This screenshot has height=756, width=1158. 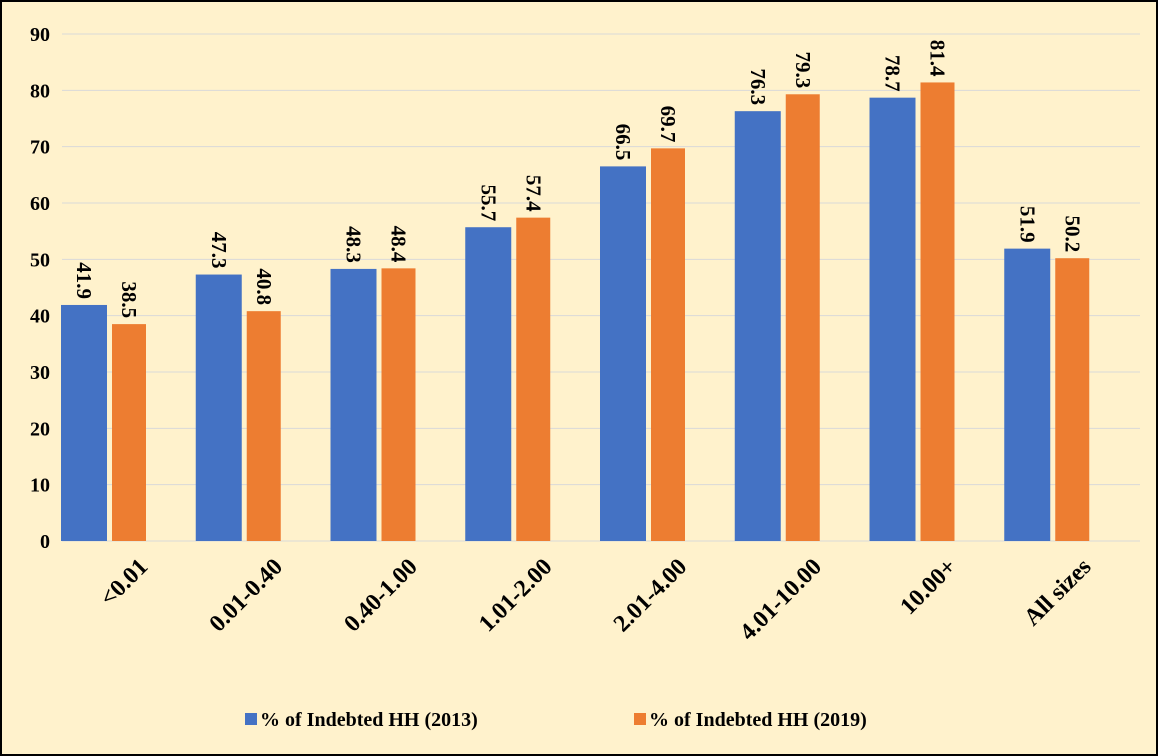 I want to click on data-label: 47.3, so click(x=219, y=250).